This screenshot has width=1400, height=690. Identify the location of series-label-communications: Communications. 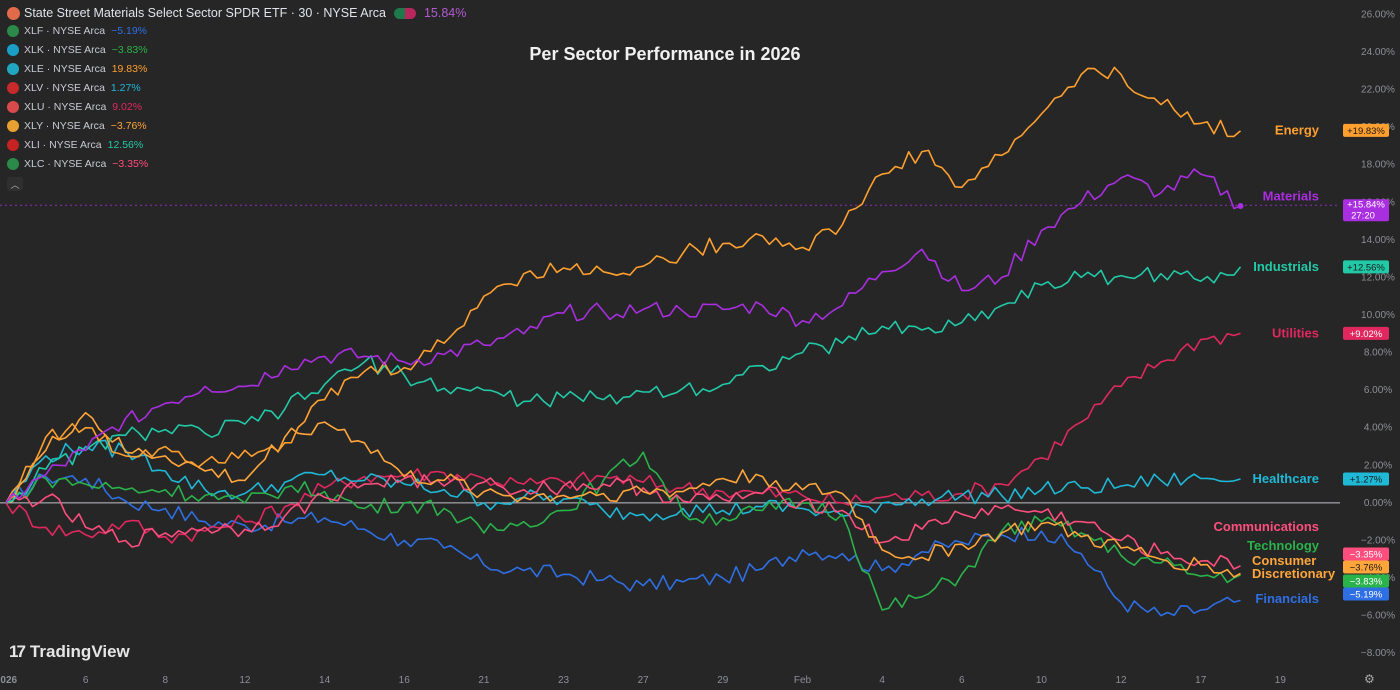
(1266, 526).